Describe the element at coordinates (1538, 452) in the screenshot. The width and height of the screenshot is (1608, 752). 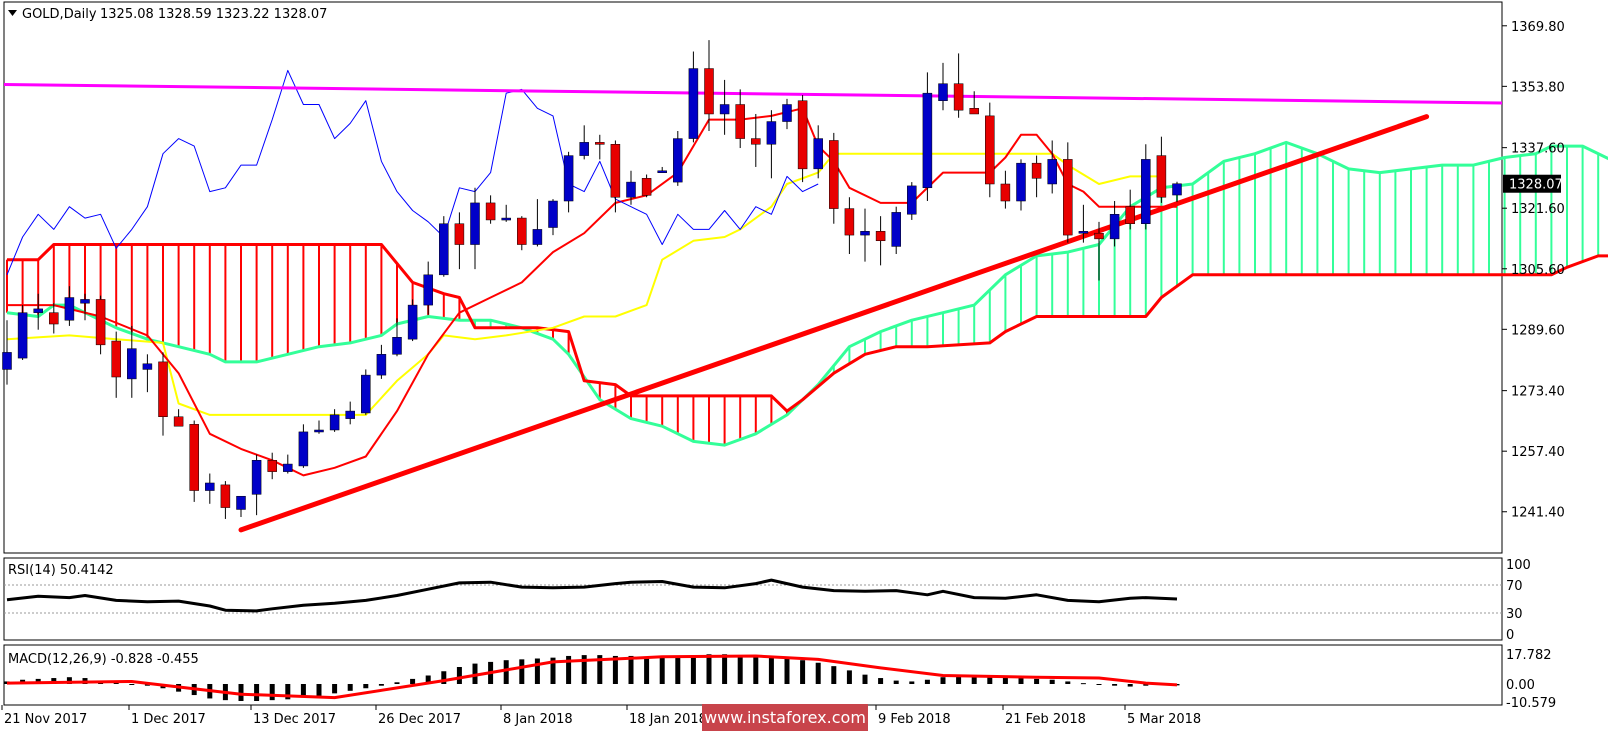
I see `price-tick-label: 1257.40` at that location.